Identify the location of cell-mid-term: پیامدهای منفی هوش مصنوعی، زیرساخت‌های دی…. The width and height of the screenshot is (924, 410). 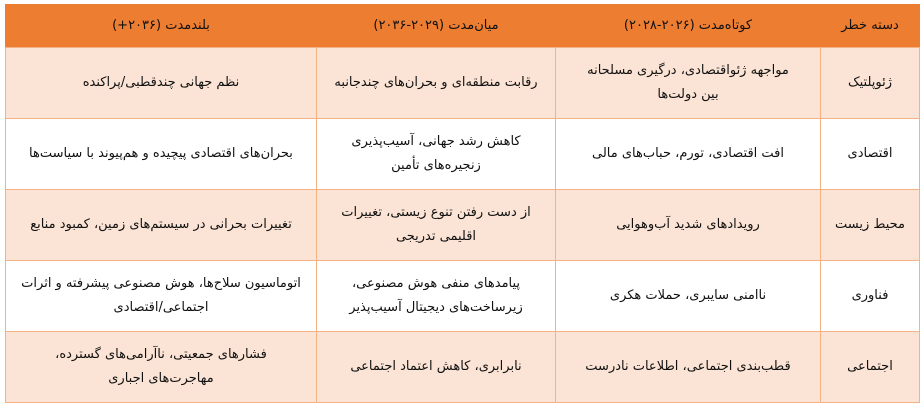
(436, 296).